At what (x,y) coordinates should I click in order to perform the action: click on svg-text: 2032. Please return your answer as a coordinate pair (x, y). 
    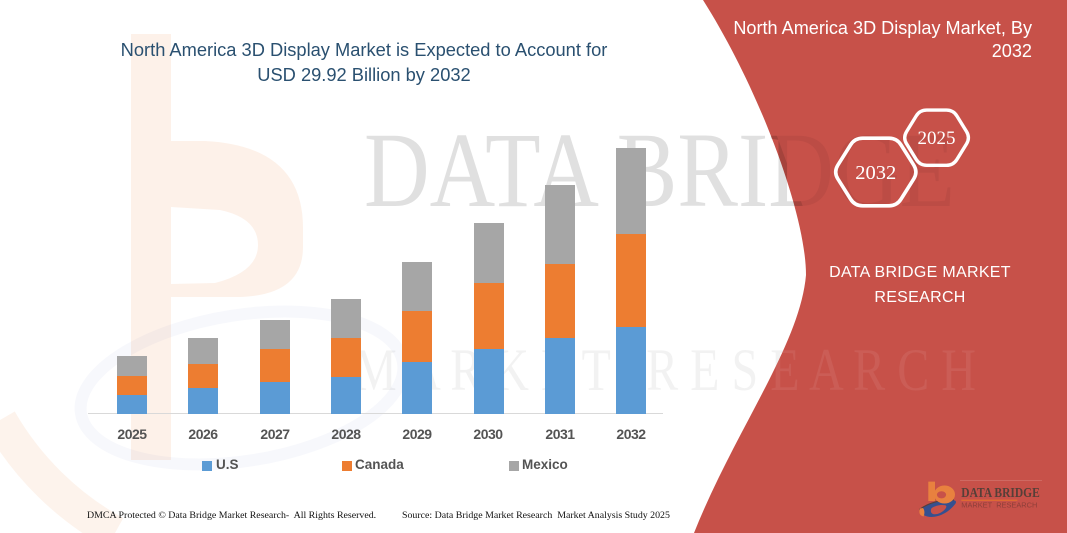
    Looking at the image, I should click on (875, 173).